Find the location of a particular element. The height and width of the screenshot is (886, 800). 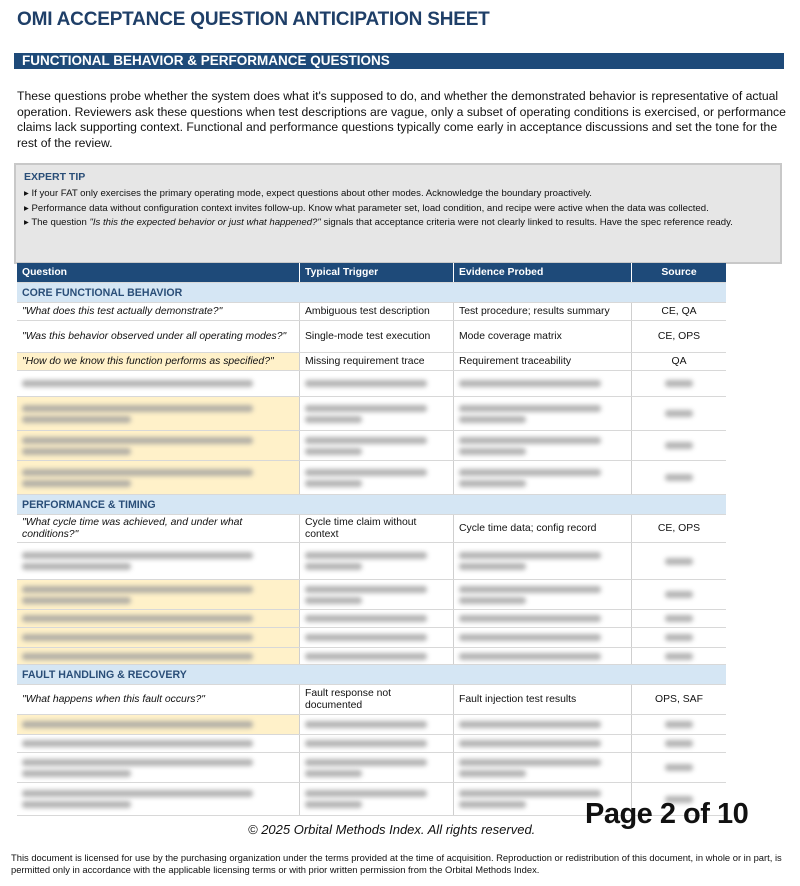

source-cell: OPS, SAF is located at coordinates (679, 699).